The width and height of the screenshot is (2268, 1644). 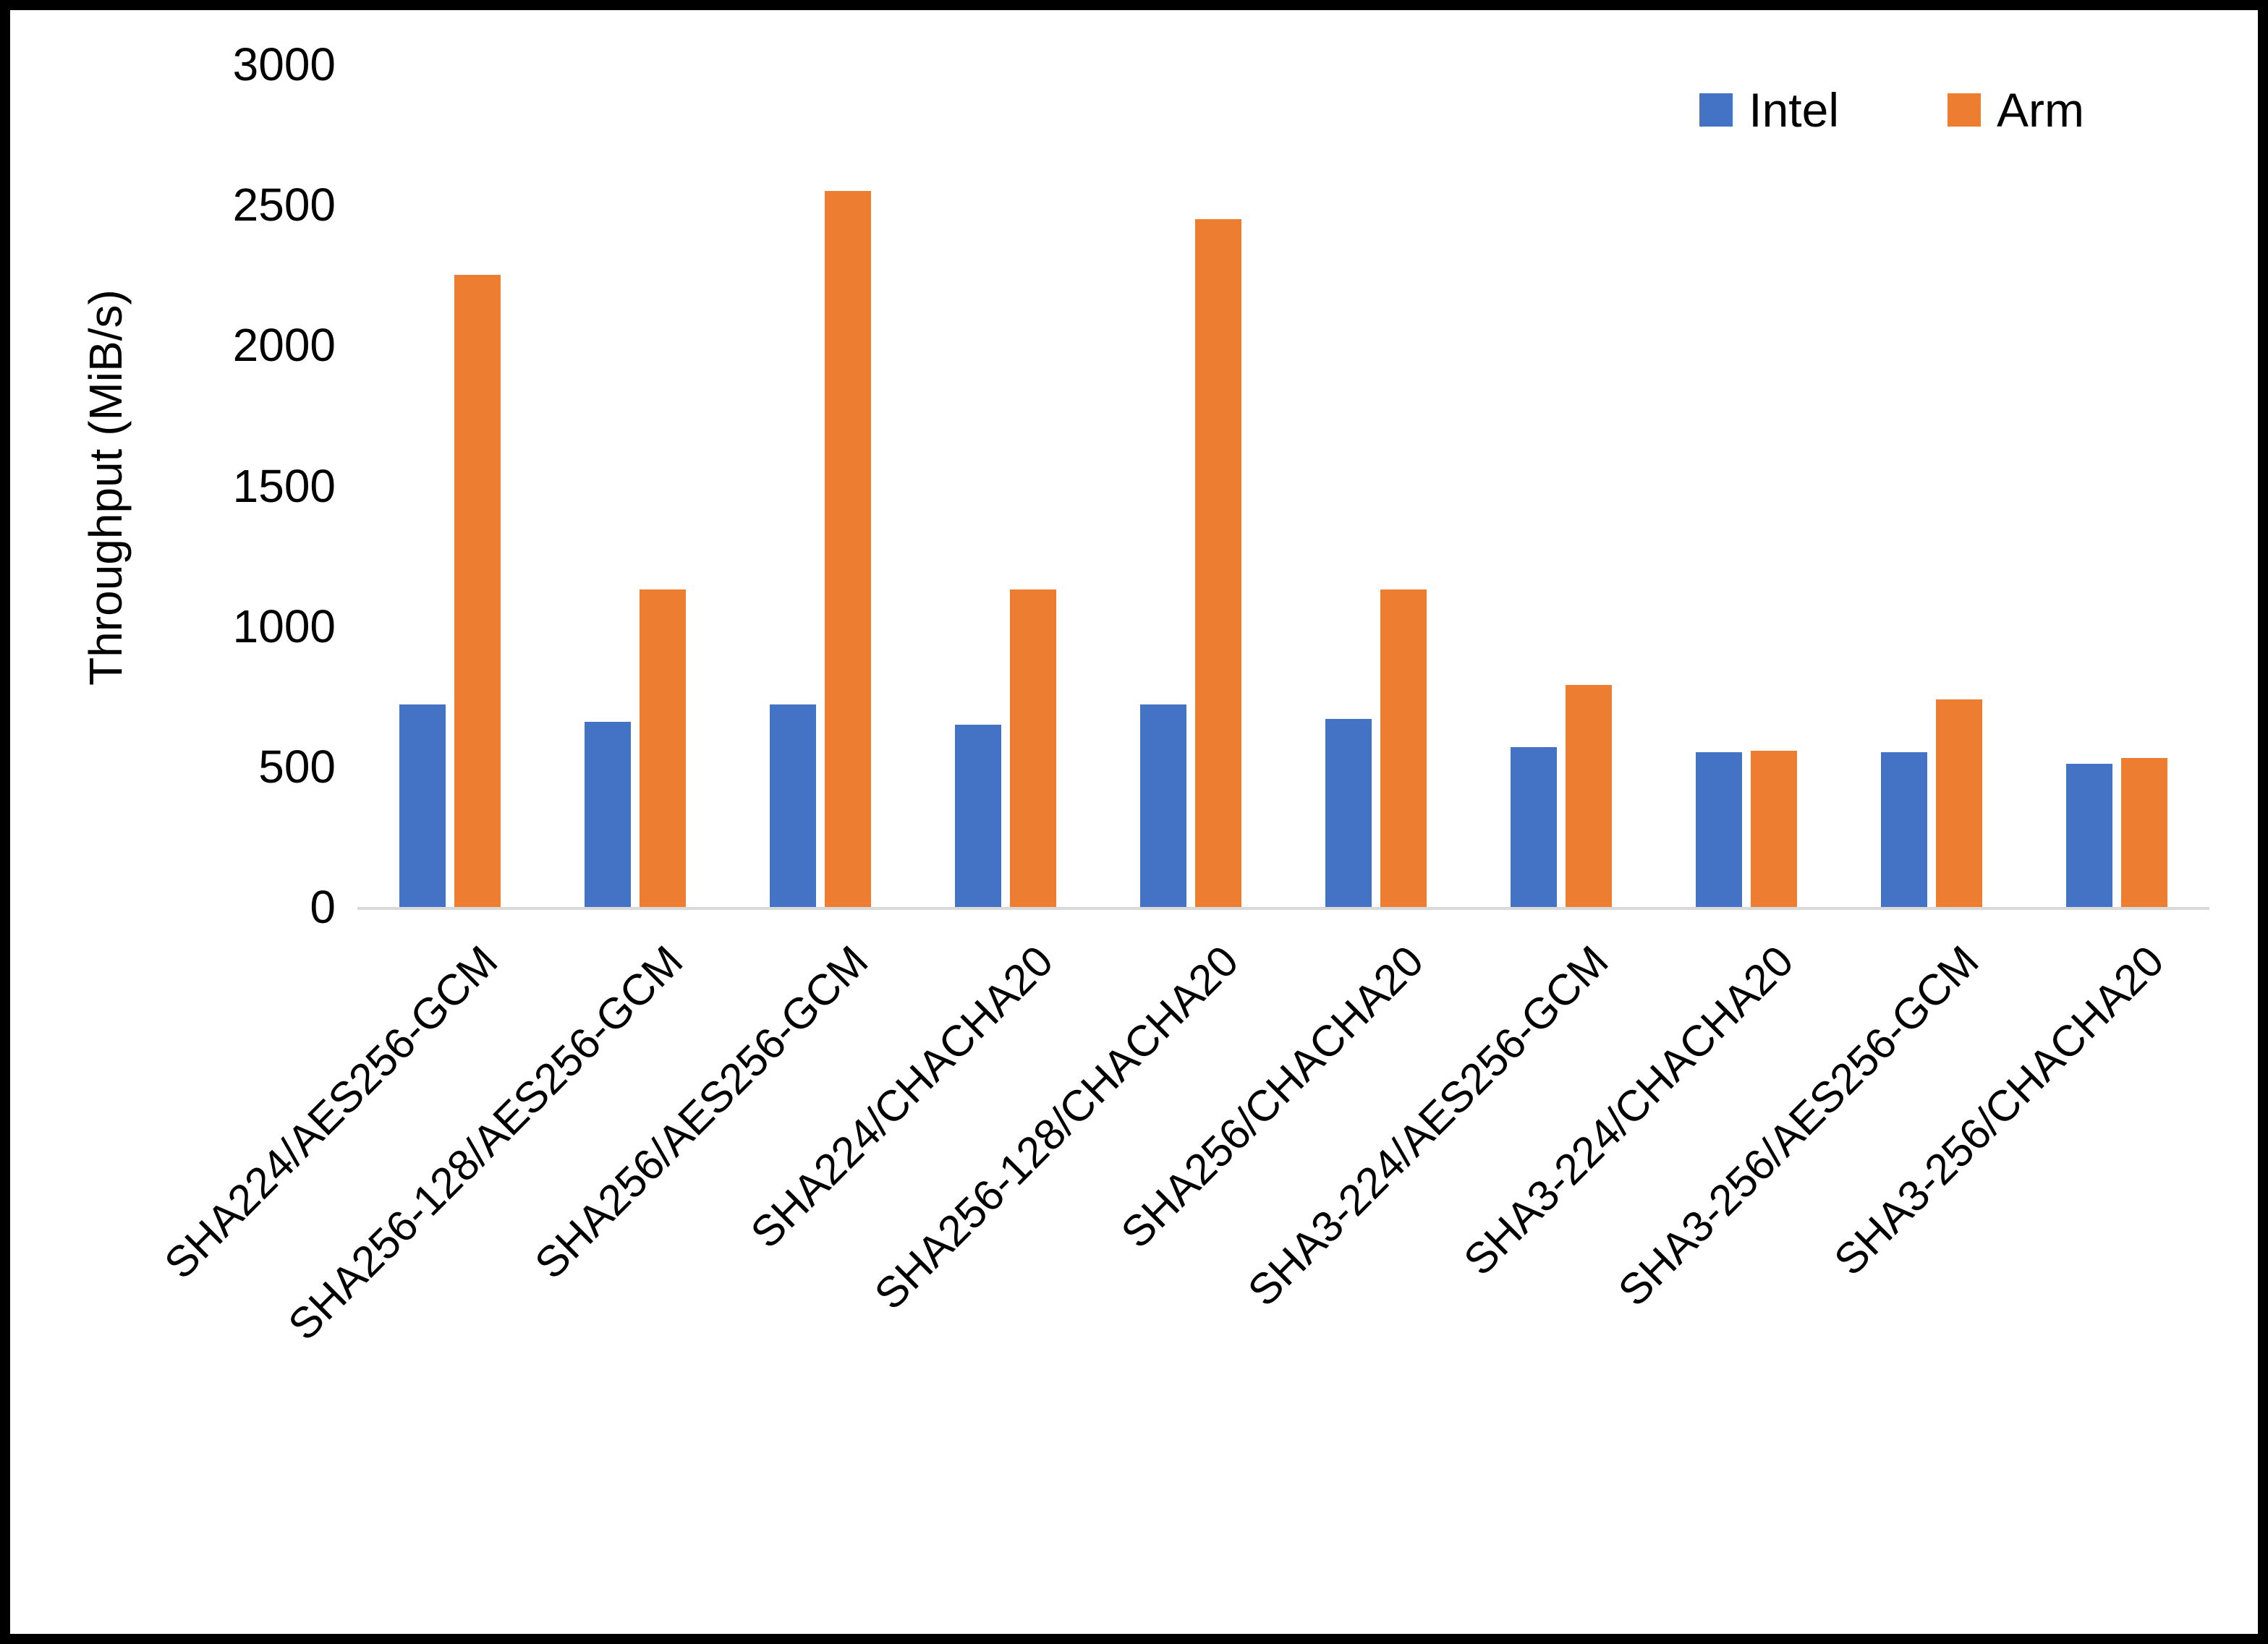 I want to click on x-axis-label-7: SHA3-224/AES256-GCM, so click(x=1428, y=1126).